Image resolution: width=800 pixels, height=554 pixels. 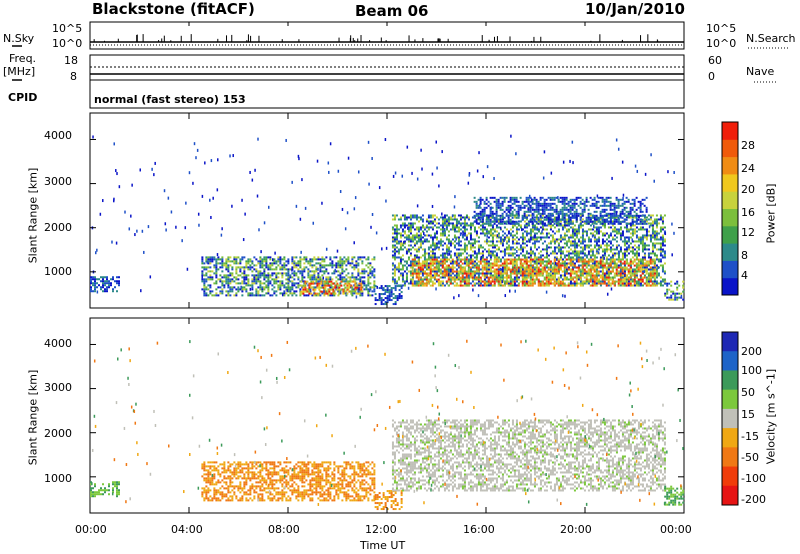 What do you see at coordinates (748, 168) in the screenshot?
I see `cb1-tick-5: 24` at bounding box center [748, 168].